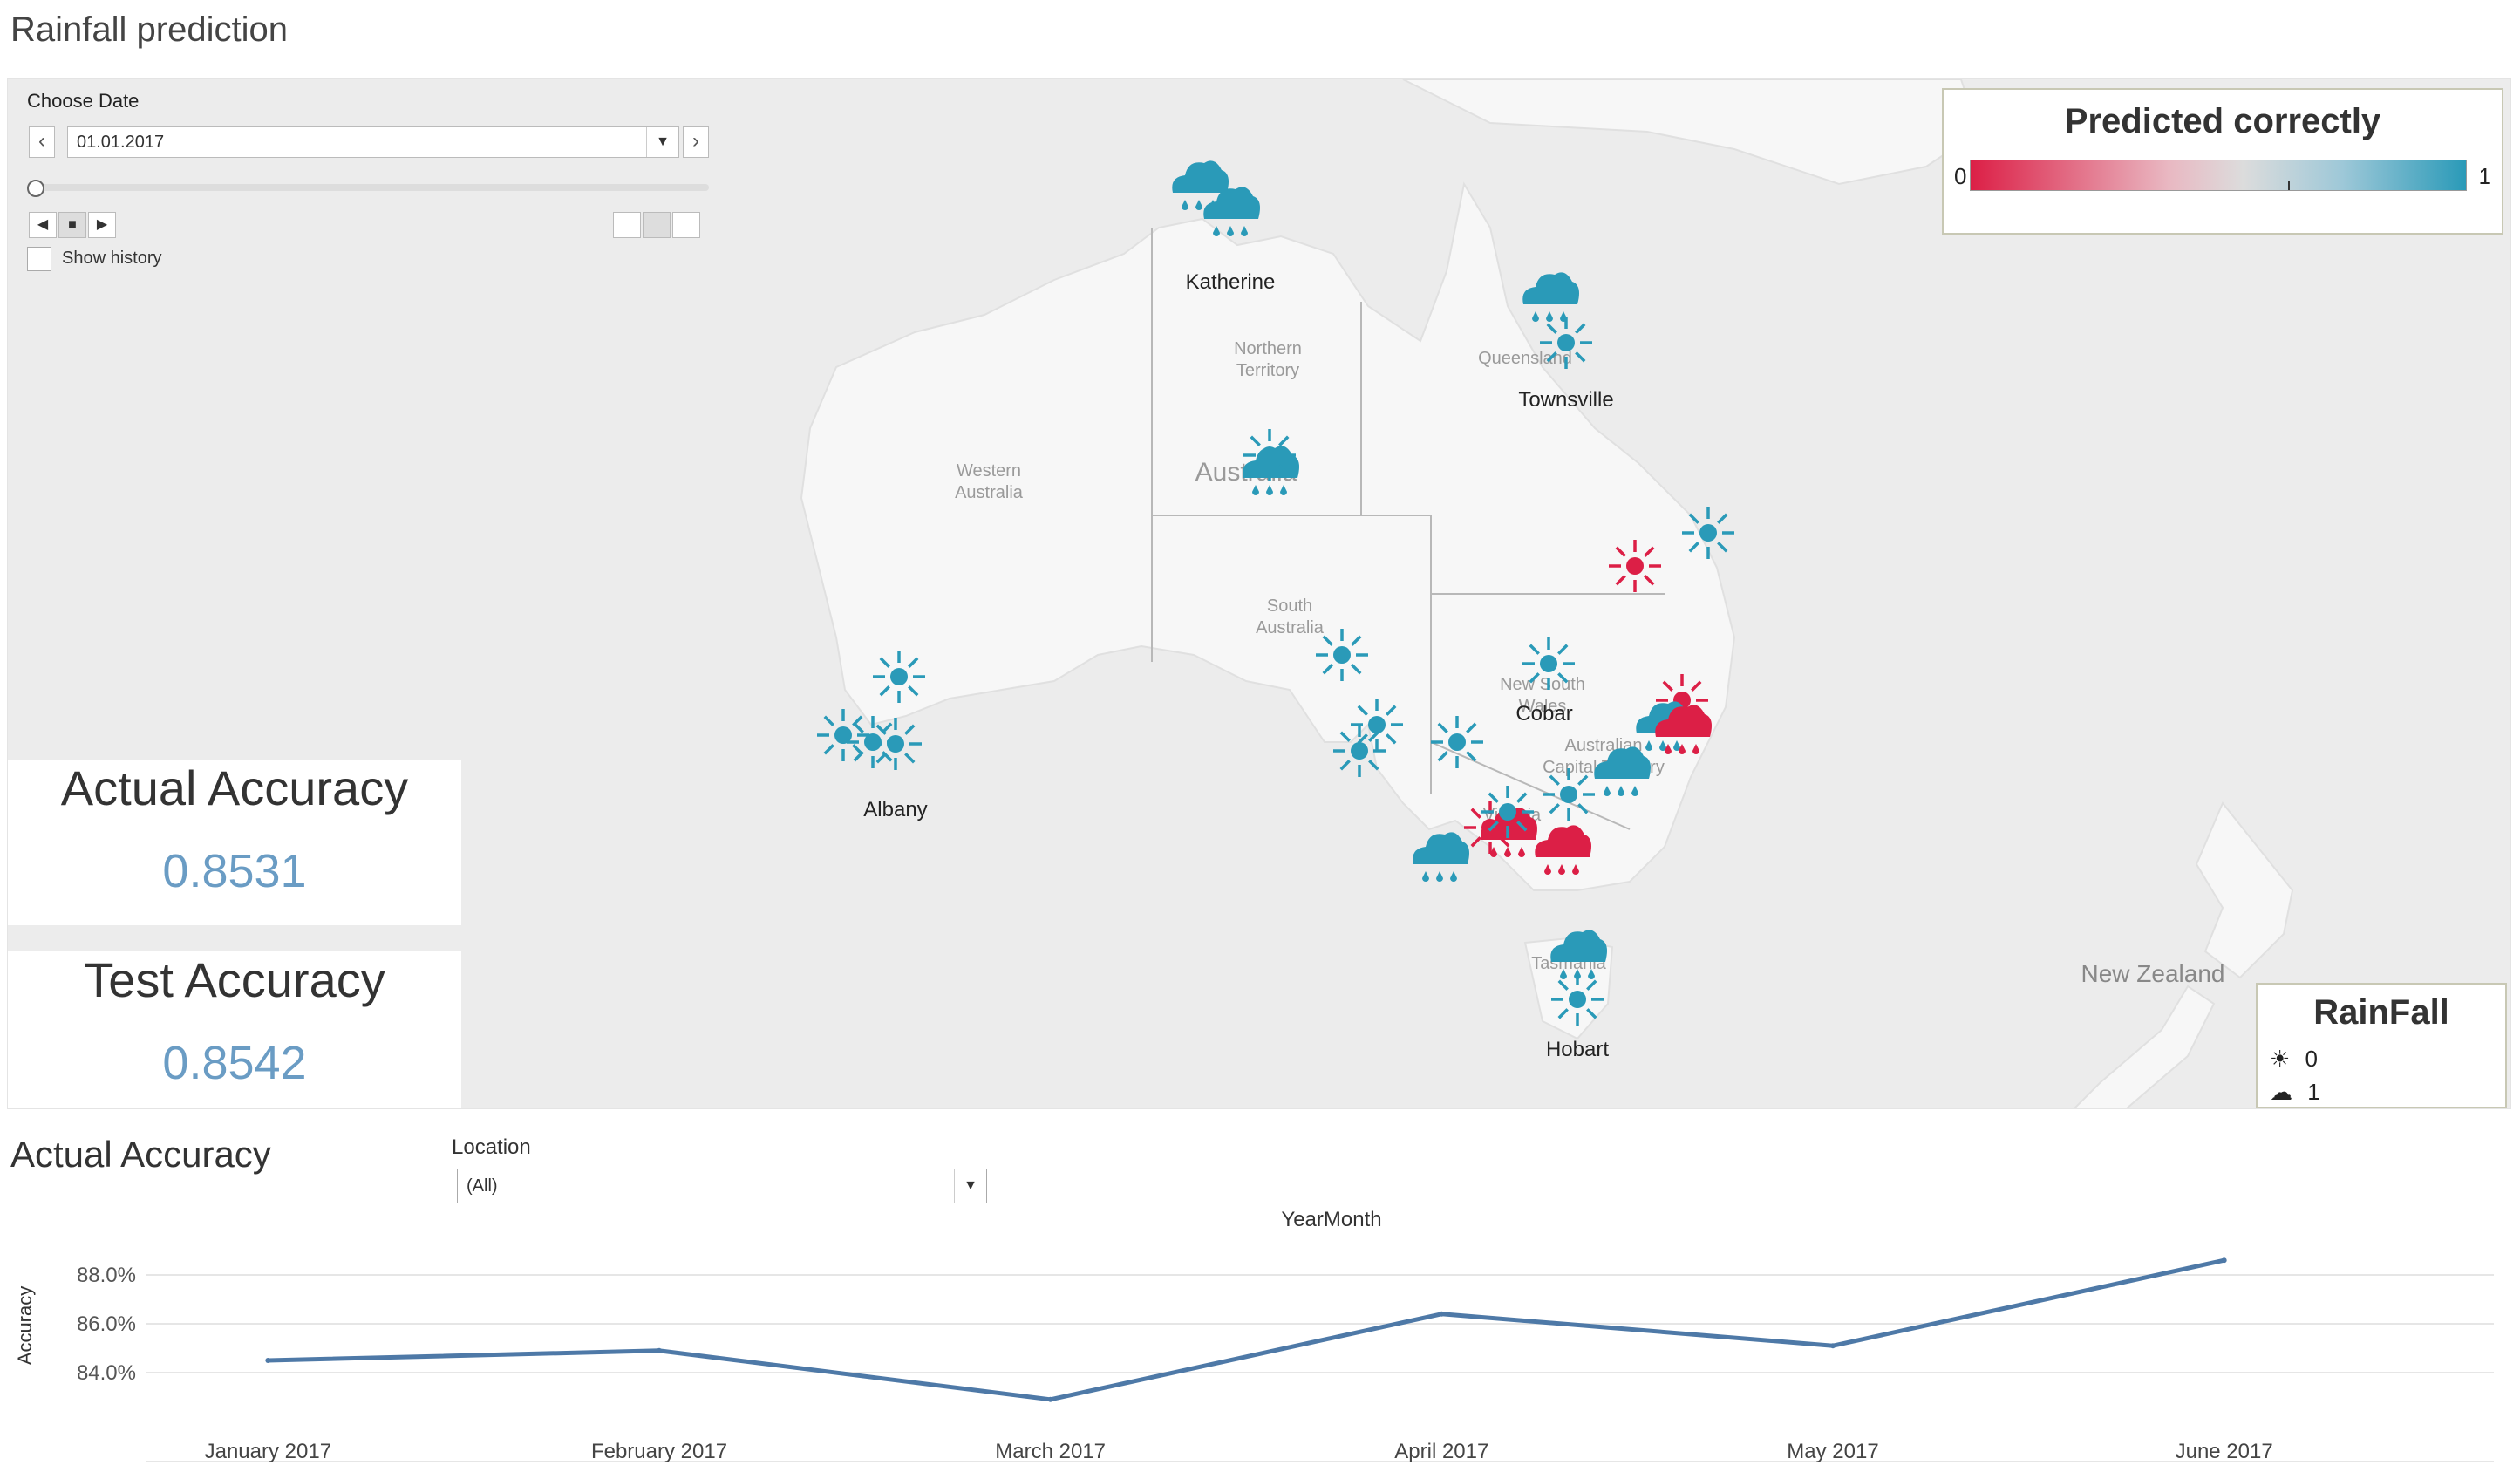 This screenshot has width=2520, height=1479. What do you see at coordinates (42, 142) in the screenshot?
I see `previous-date-button: ‹` at bounding box center [42, 142].